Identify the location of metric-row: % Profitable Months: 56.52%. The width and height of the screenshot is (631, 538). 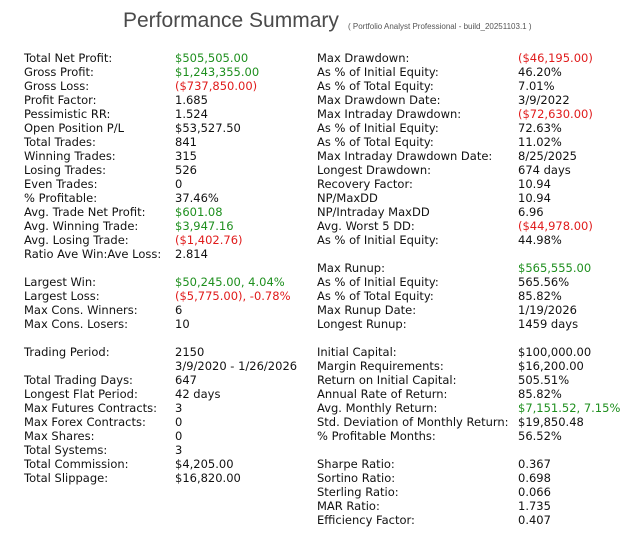
(472, 436).